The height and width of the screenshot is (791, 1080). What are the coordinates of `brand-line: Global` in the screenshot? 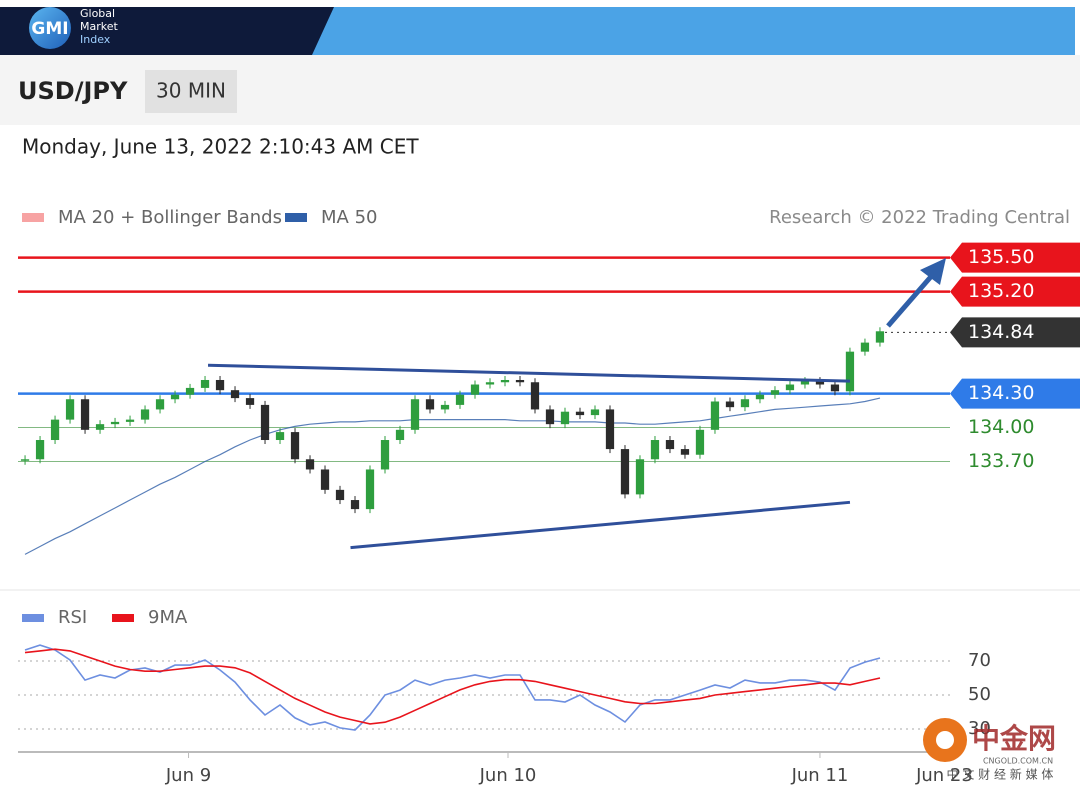 It's located at (97, 13).